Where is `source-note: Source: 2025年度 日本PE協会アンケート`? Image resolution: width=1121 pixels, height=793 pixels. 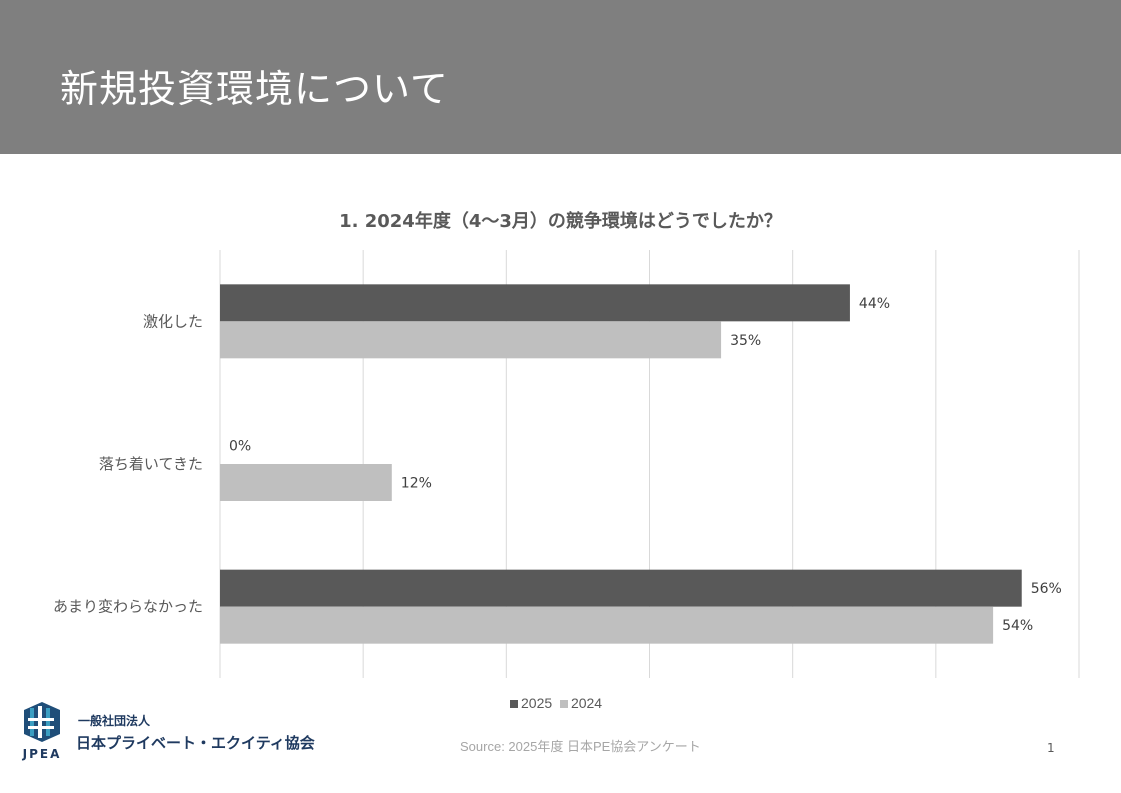 source-note: Source: 2025年度 日本PE協会アンケート is located at coordinates (580, 746).